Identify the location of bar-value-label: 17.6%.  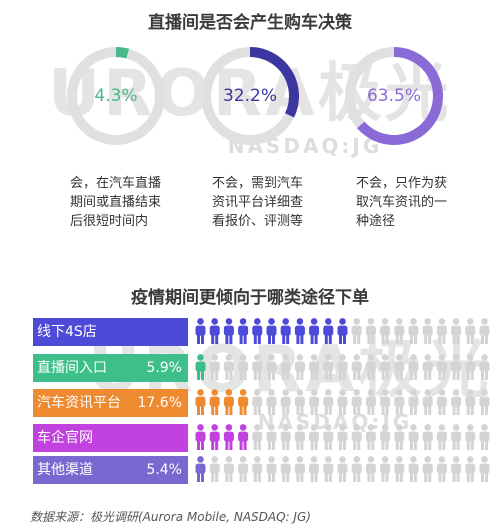
(159, 403).